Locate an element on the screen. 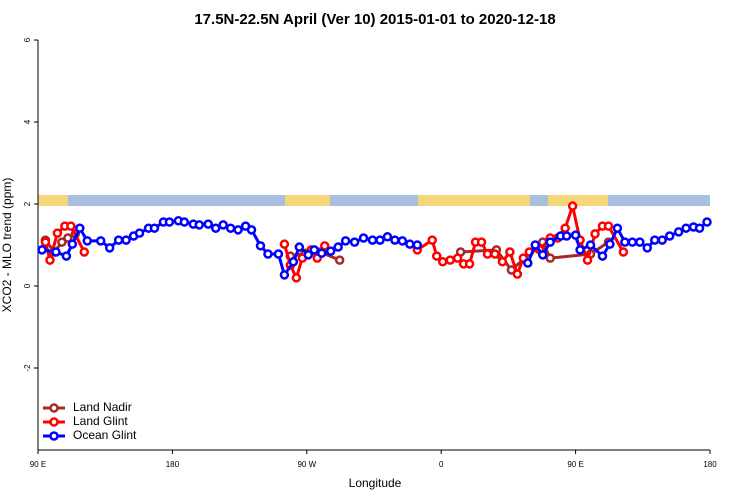 The height and width of the screenshot is (500, 750). legend-label: Land Nadir is located at coordinates (102, 407).